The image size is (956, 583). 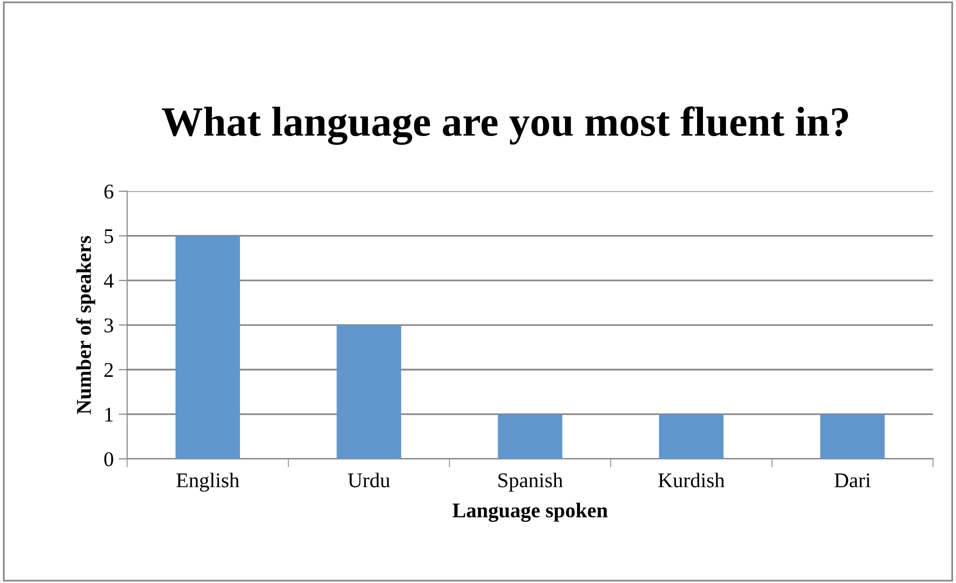 What do you see at coordinates (691, 480) in the screenshot?
I see `x-tick-label: Kurdish` at bounding box center [691, 480].